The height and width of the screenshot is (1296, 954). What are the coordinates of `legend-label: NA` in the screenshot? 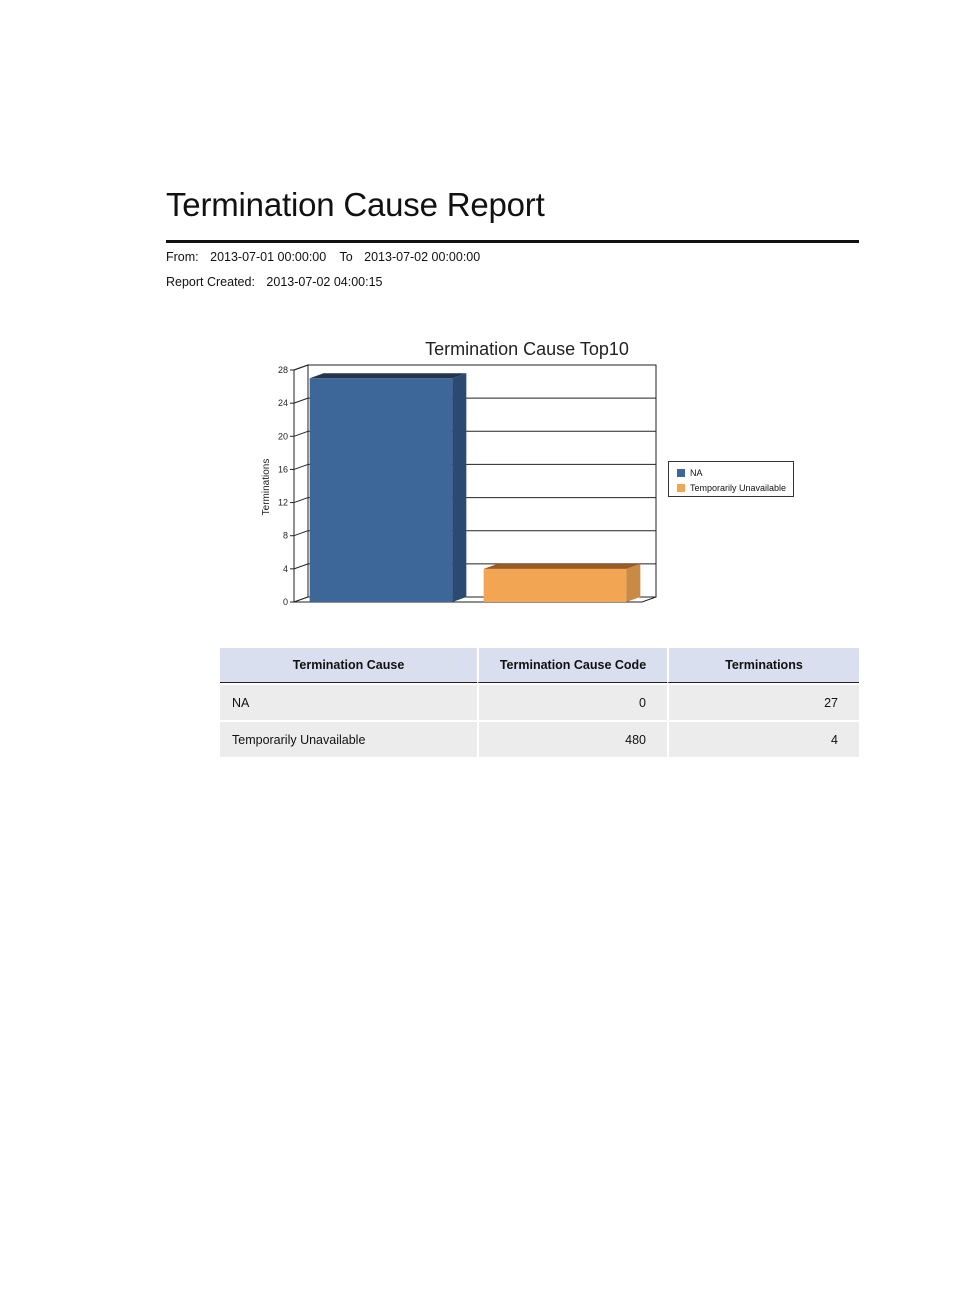 It's located at (696, 472).